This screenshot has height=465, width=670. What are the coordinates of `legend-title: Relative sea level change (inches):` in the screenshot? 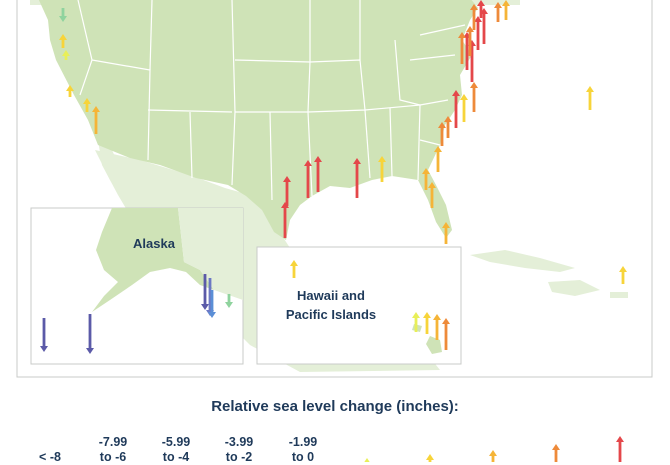 It's located at (335, 406).